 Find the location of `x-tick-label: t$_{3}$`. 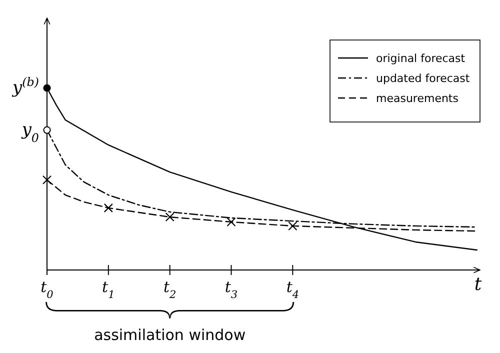

x-tick-label: t$_{3}$ is located at coordinates (231, 289).